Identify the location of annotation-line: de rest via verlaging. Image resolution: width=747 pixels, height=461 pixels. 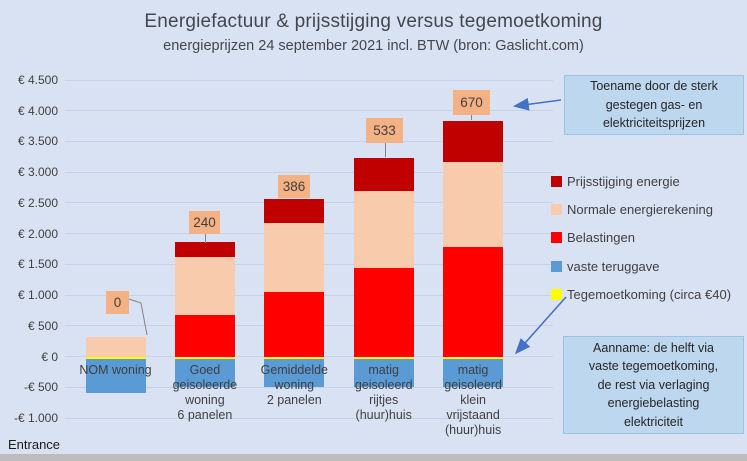
(653, 384).